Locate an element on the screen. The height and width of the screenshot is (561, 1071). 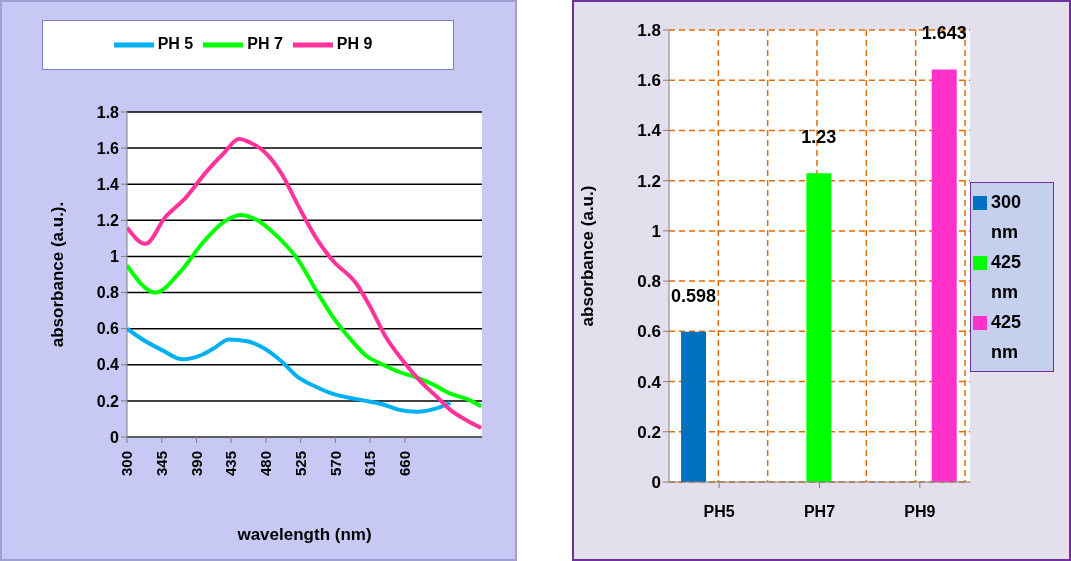
x-tick-label: 660 is located at coordinates (405, 464).